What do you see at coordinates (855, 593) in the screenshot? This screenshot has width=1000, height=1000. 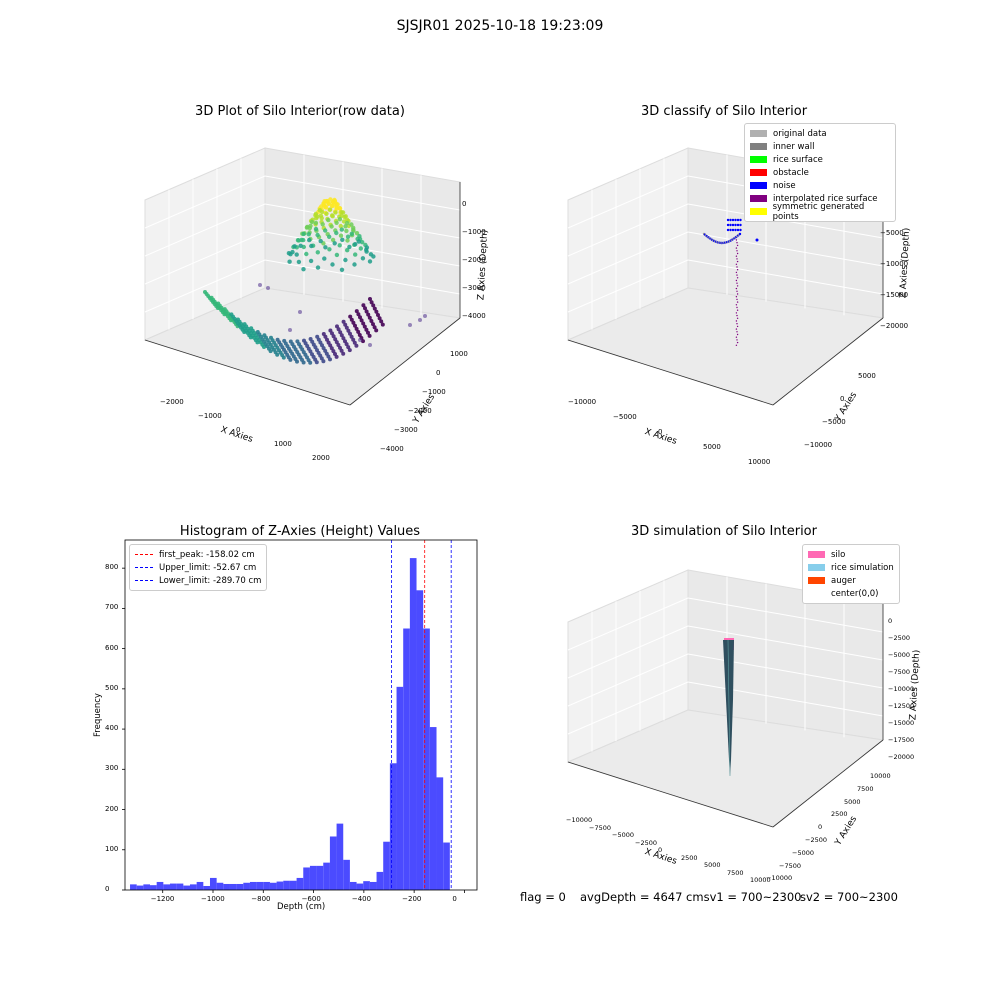 I see `legend-label: center(0,0)` at bounding box center [855, 593].